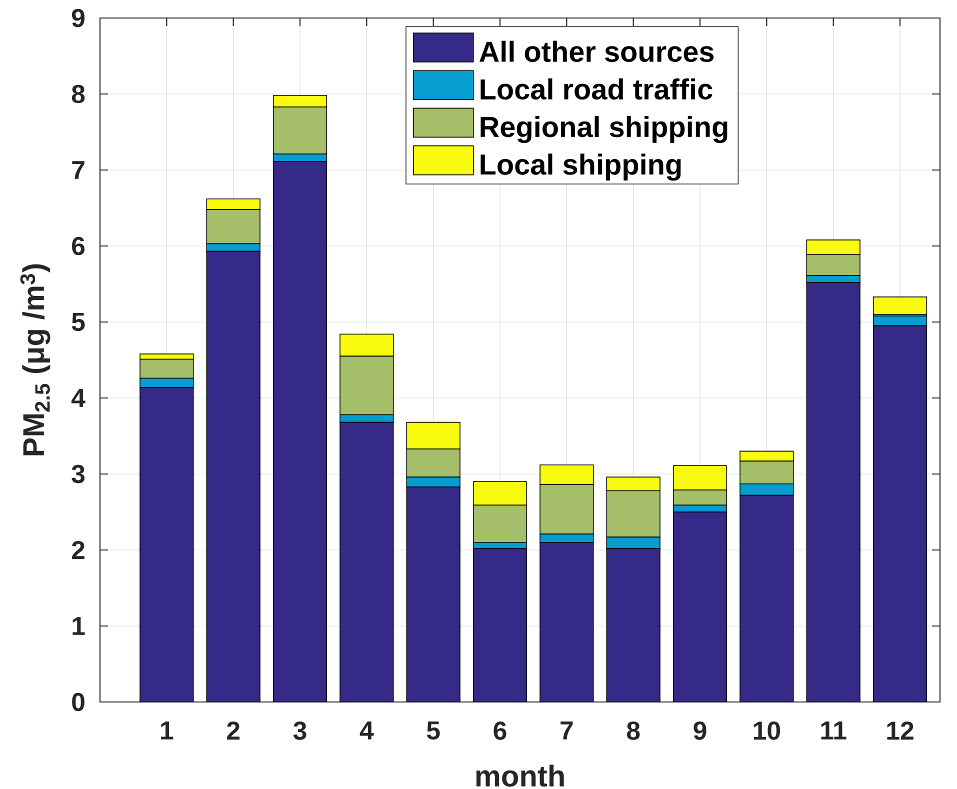  What do you see at coordinates (596, 89) in the screenshot?
I see `legend-label: Local road traffic` at bounding box center [596, 89].